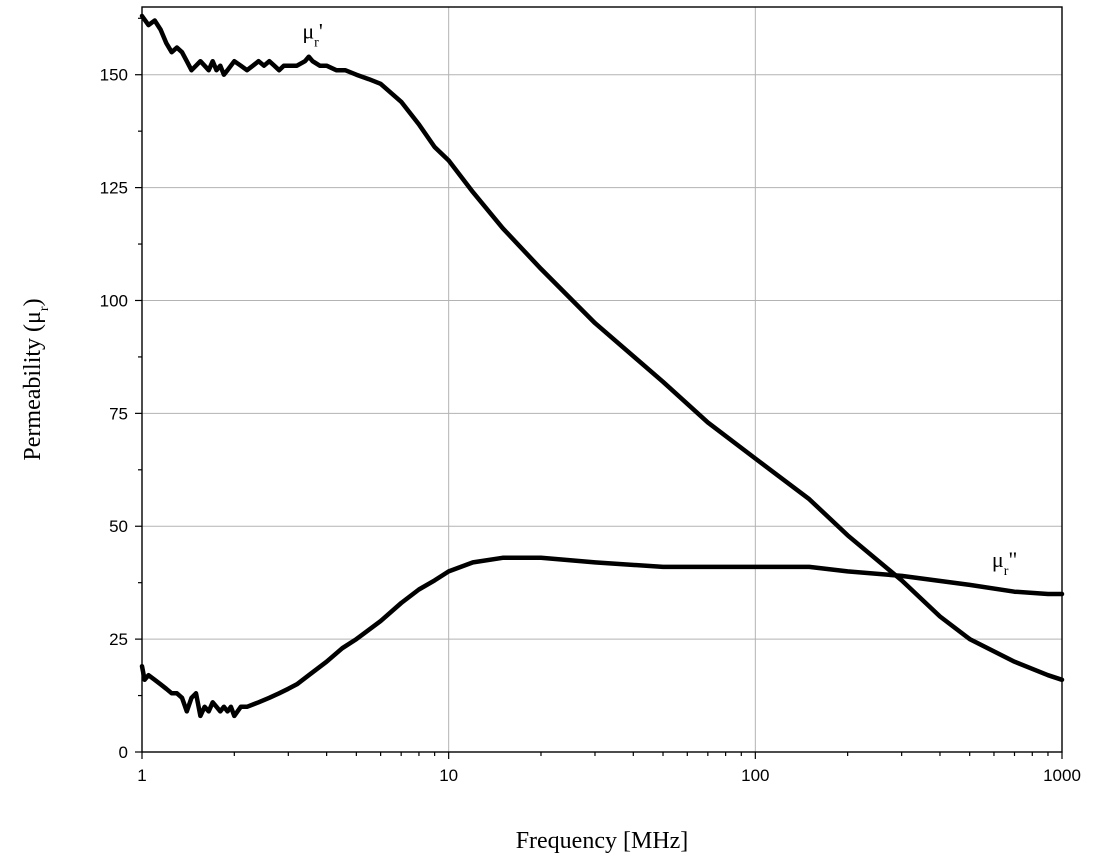 This screenshot has height=862, width=1097. Describe the element at coordinates (114, 75) in the screenshot. I see `y-tick-label: 150` at that location.